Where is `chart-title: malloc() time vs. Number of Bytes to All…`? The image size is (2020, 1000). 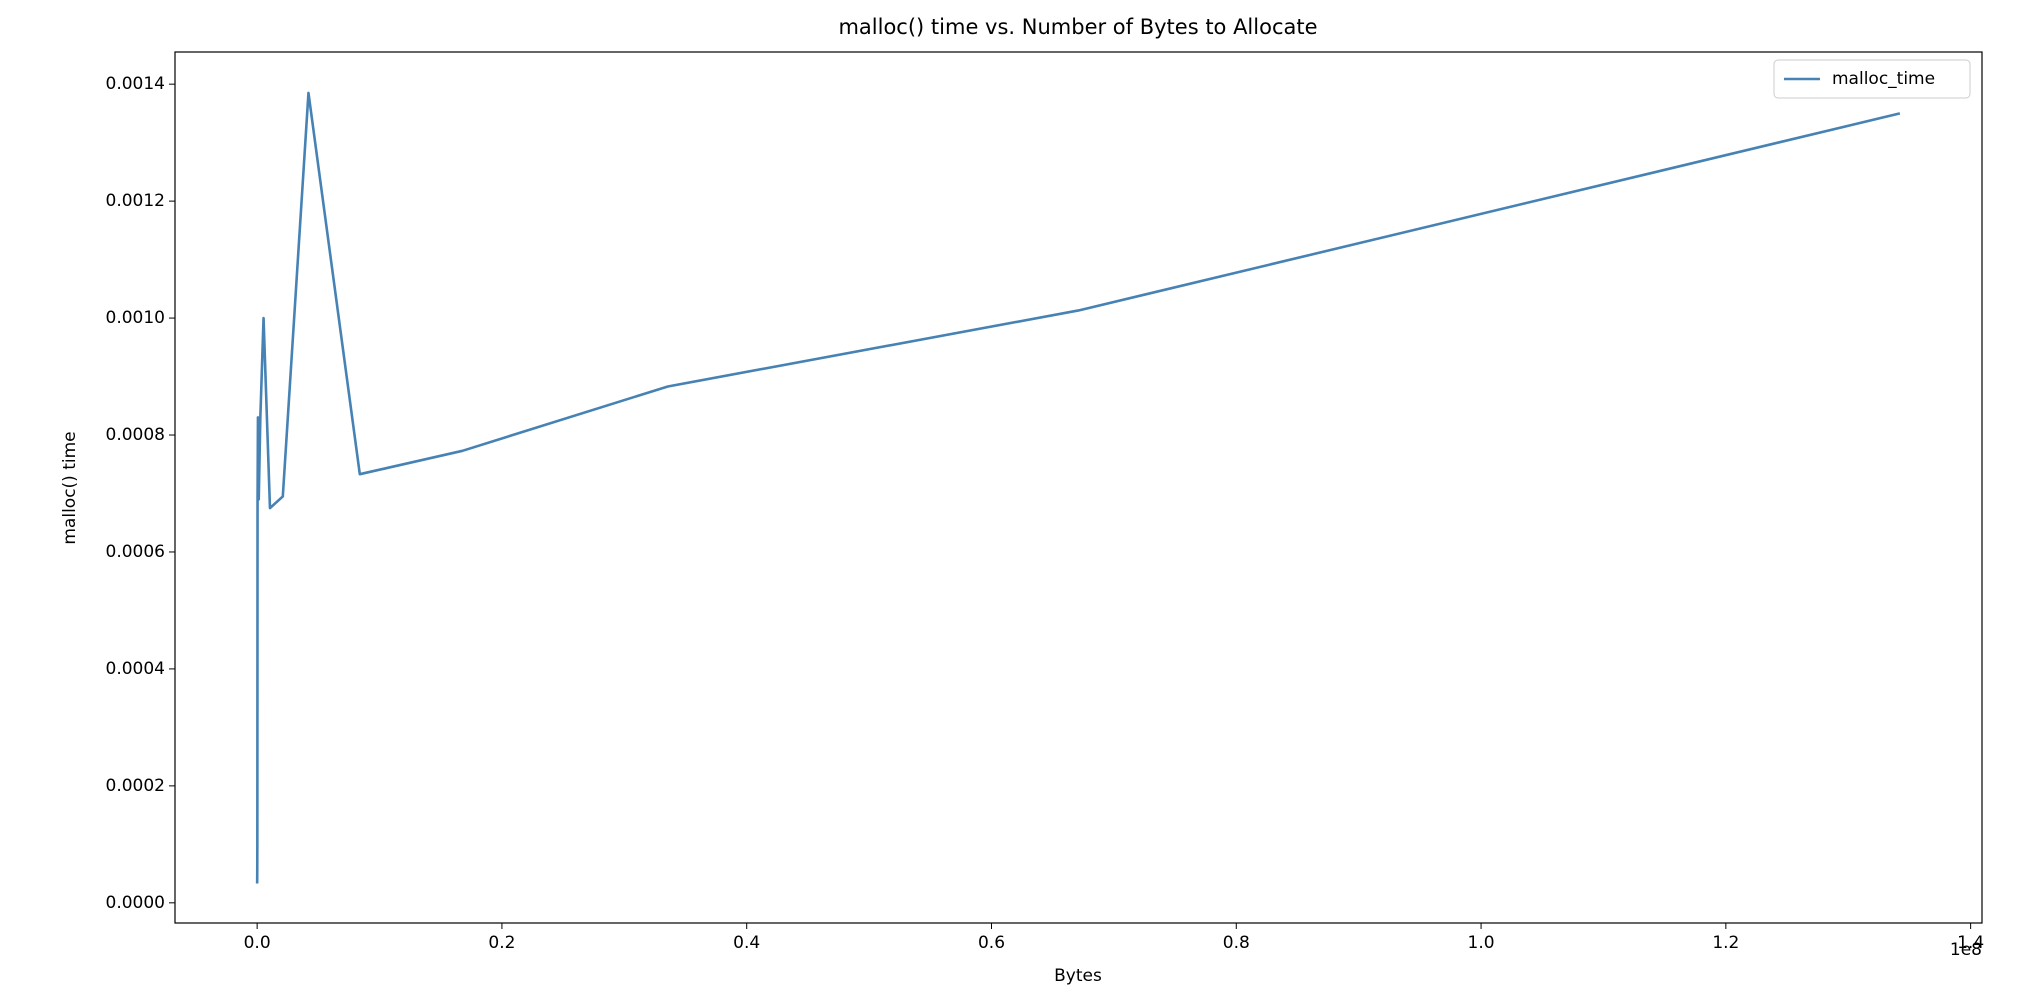
chart-title: malloc() time vs. Number of Bytes to All… is located at coordinates (1077, 27).